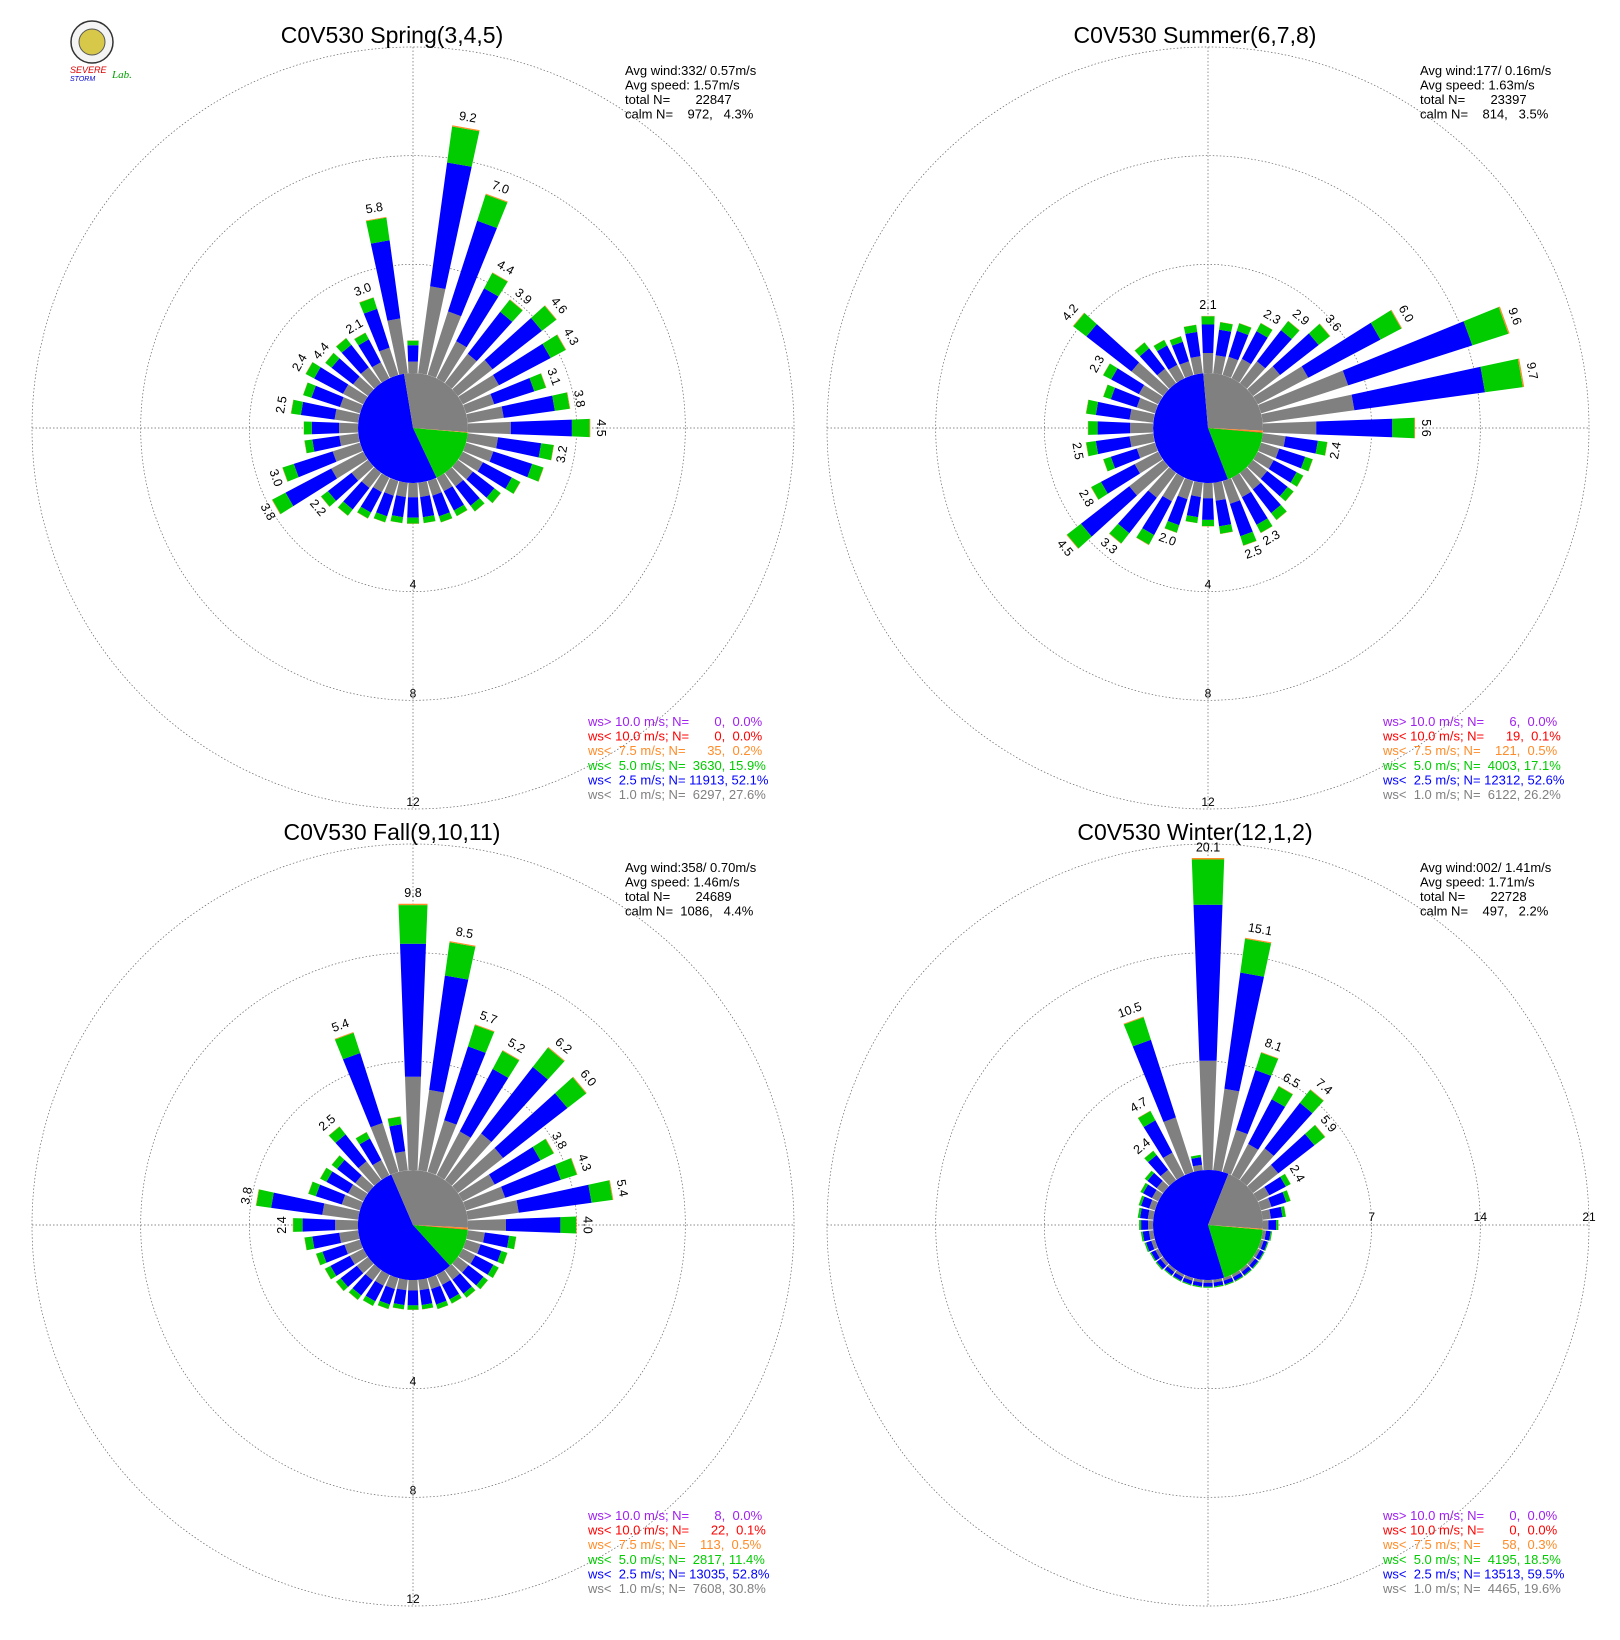 The height and width of the screenshot is (1640, 1620). I want to click on bar-value-label: 2.1, so click(354, 326).